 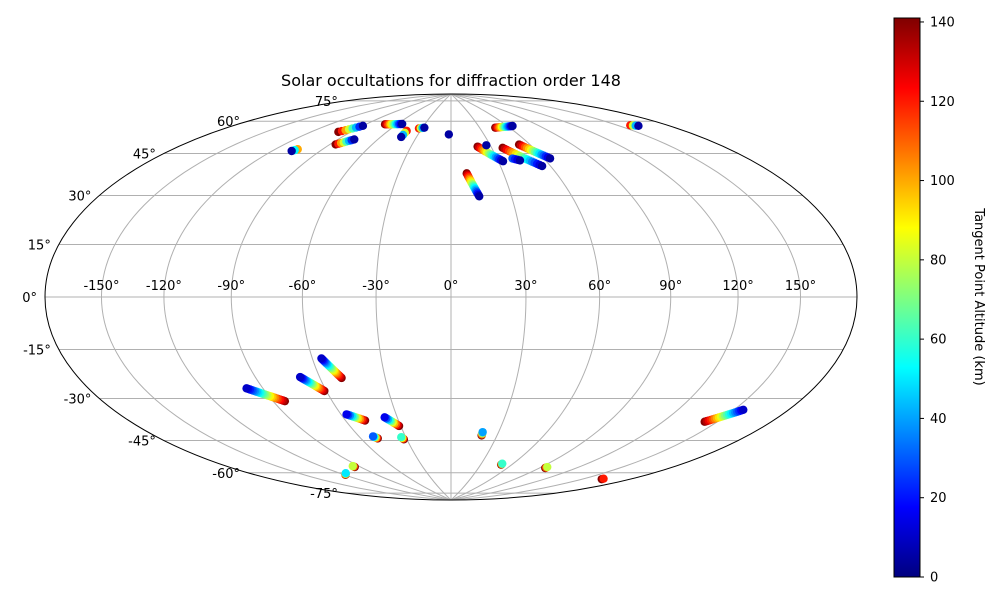 I want to click on lat-tick-label: -30°, so click(x=78, y=400).